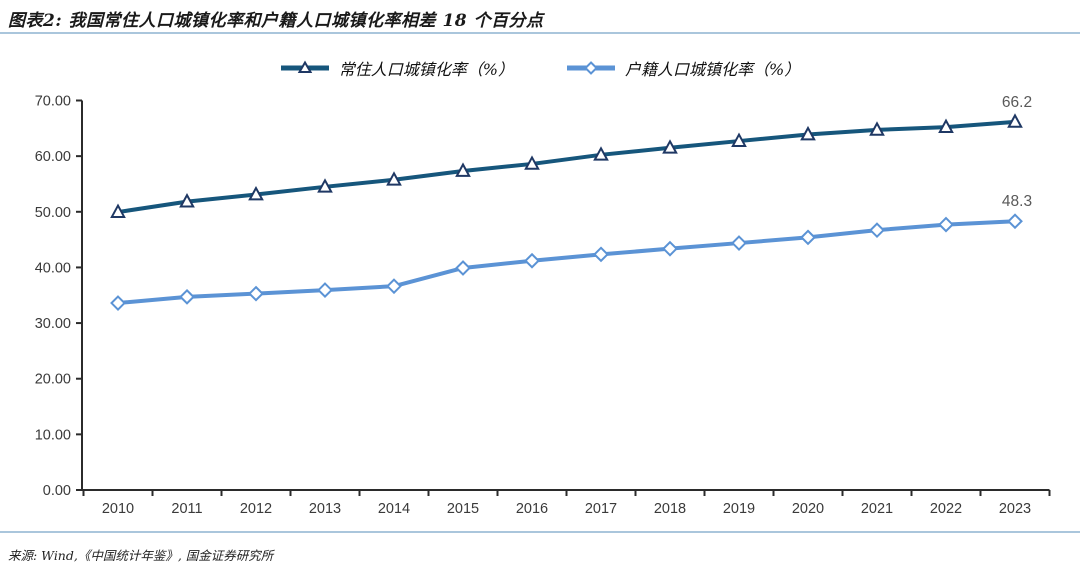  I want to click on legend-item-hukou: 户籍人口城镇化率（%）, so click(683, 68).